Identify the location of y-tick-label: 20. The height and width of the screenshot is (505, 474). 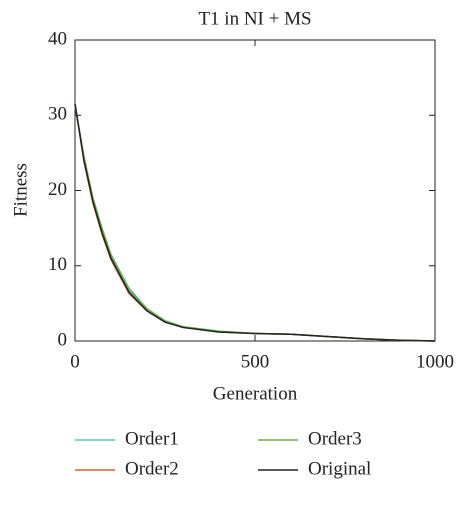
(57, 189).